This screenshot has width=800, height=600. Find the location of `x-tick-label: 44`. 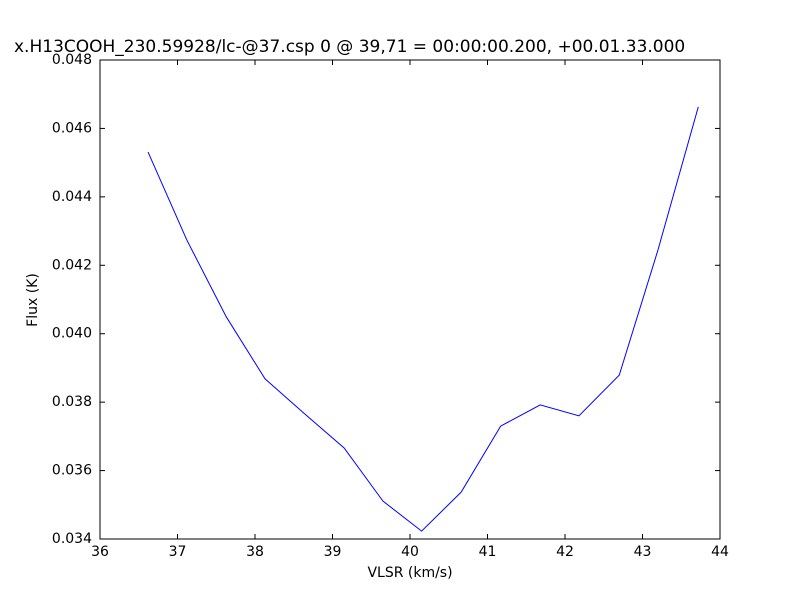

x-tick-label: 44 is located at coordinates (720, 552).